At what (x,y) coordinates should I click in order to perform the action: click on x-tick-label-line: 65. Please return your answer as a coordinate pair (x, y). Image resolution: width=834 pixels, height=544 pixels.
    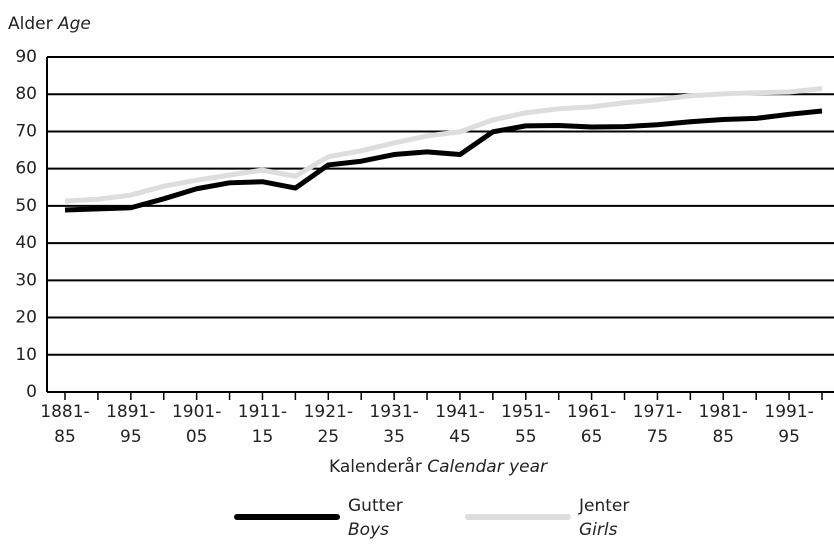
    Looking at the image, I should click on (592, 437).